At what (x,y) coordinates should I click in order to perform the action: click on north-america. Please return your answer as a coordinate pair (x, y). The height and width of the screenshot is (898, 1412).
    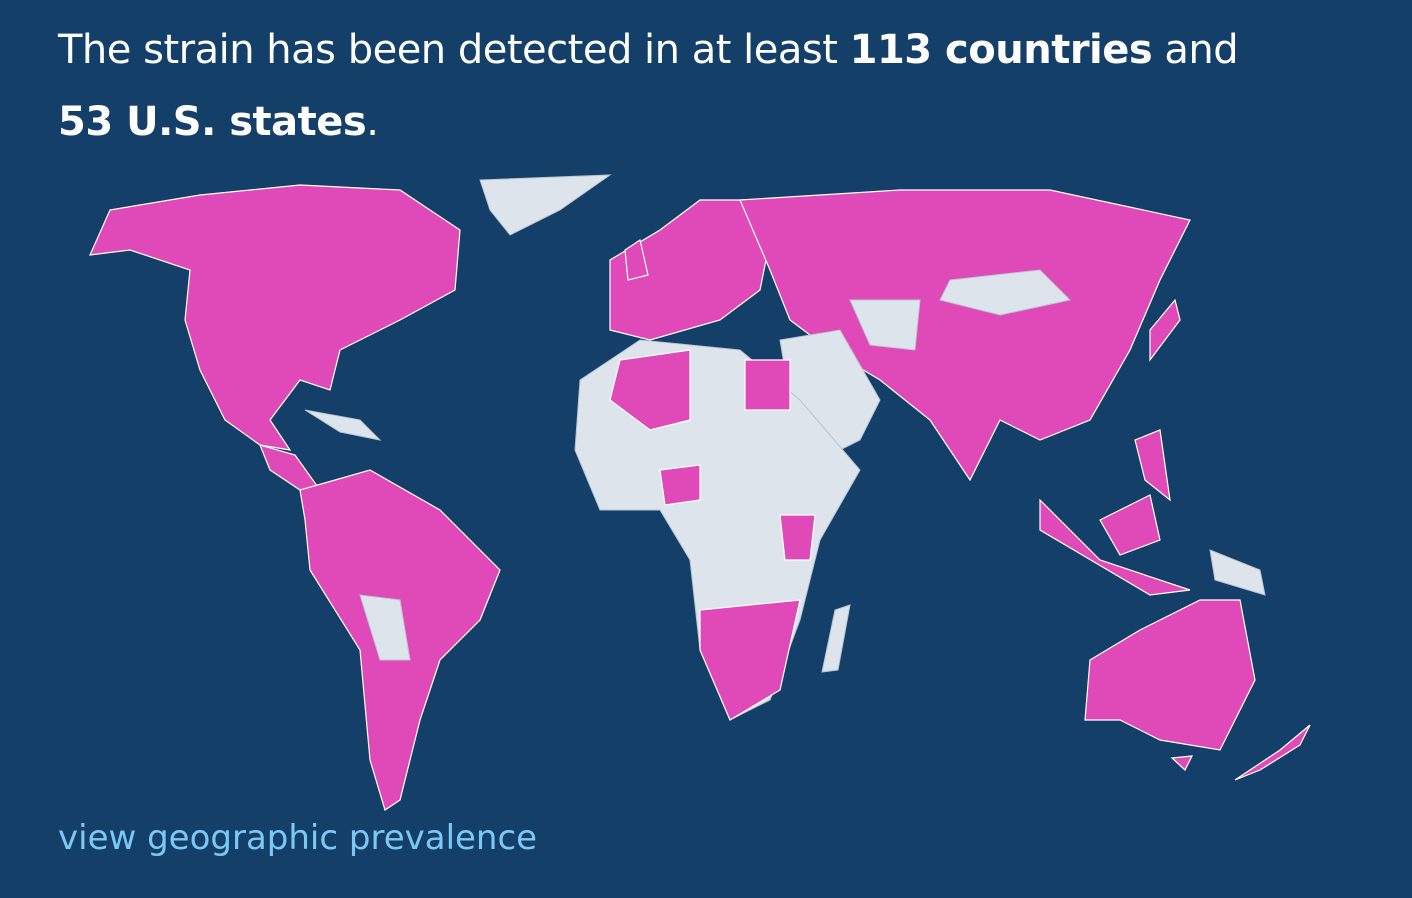
    Looking at the image, I should click on (275, 317).